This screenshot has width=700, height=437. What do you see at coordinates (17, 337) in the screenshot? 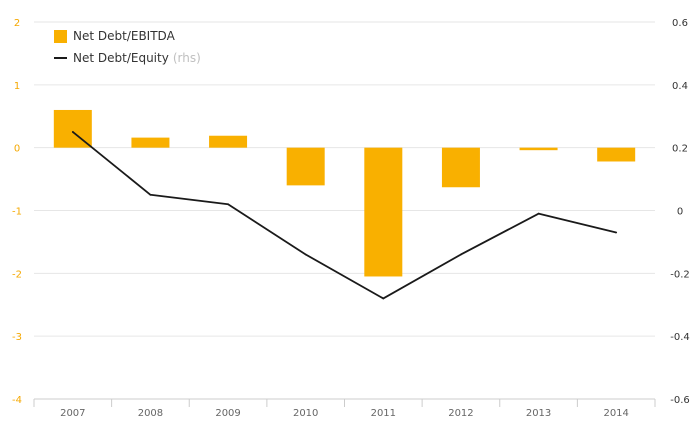
I see `left-axis-tick-label: -3` at bounding box center [17, 337].